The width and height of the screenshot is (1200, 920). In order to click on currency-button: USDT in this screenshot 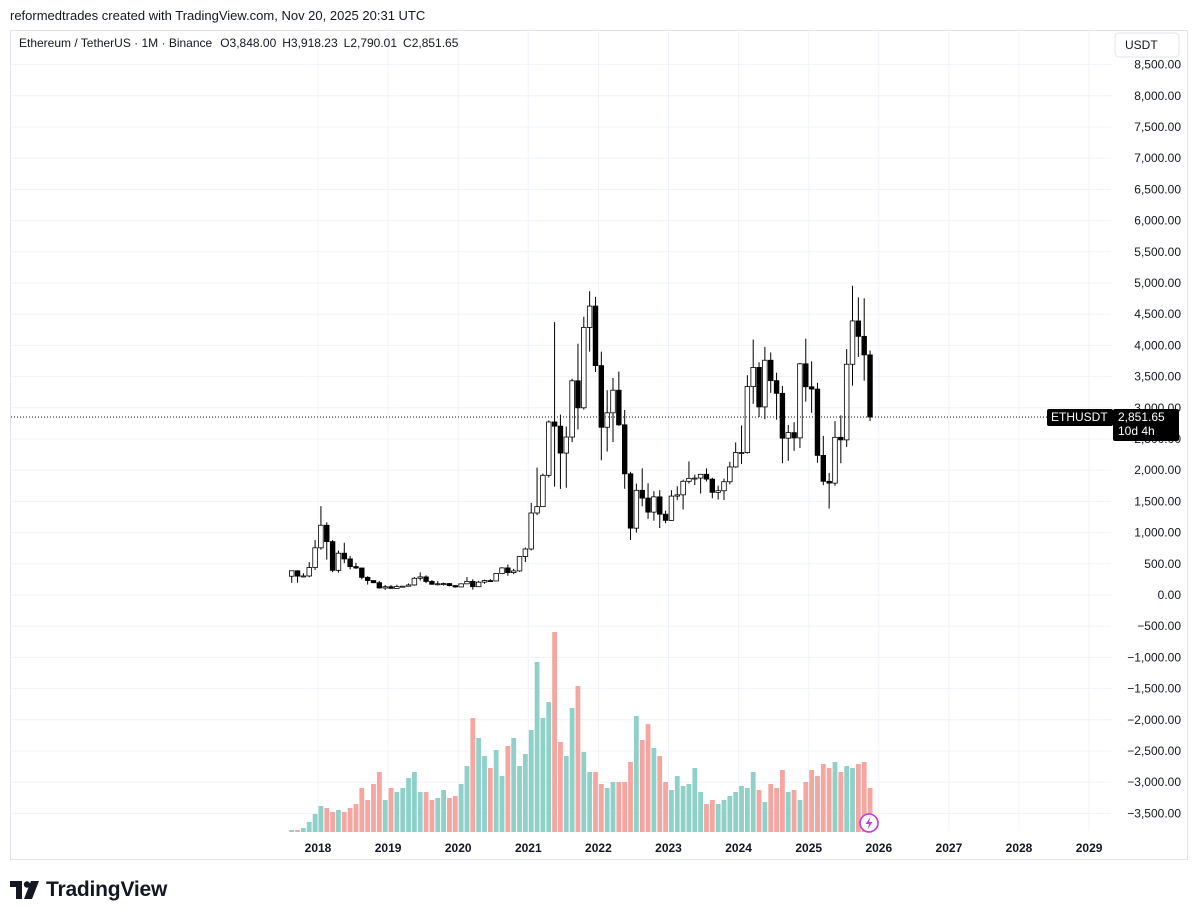, I will do `click(1147, 45)`.